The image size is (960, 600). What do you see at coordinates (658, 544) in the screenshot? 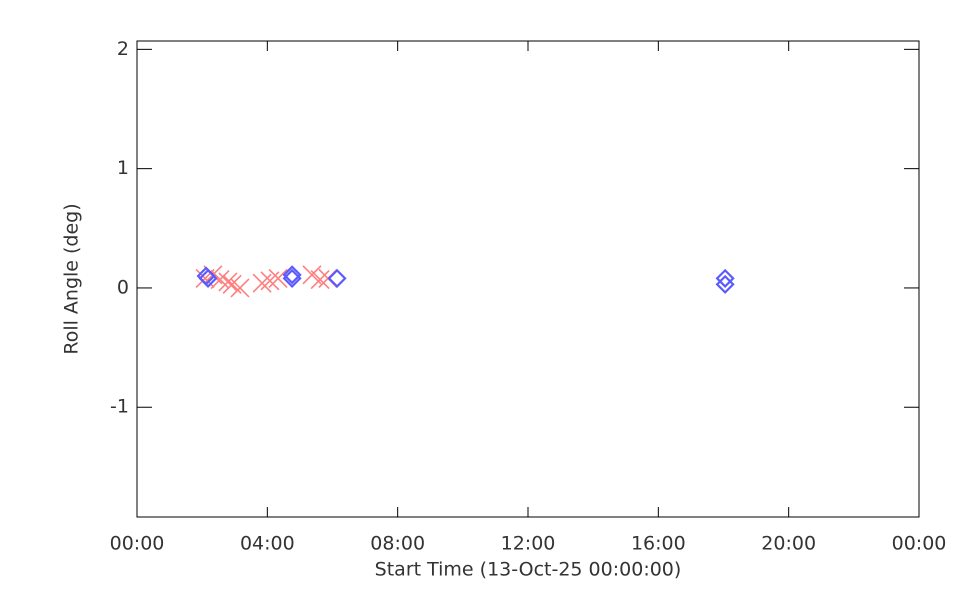
I see `x-tick-label: 16:00` at bounding box center [658, 544].